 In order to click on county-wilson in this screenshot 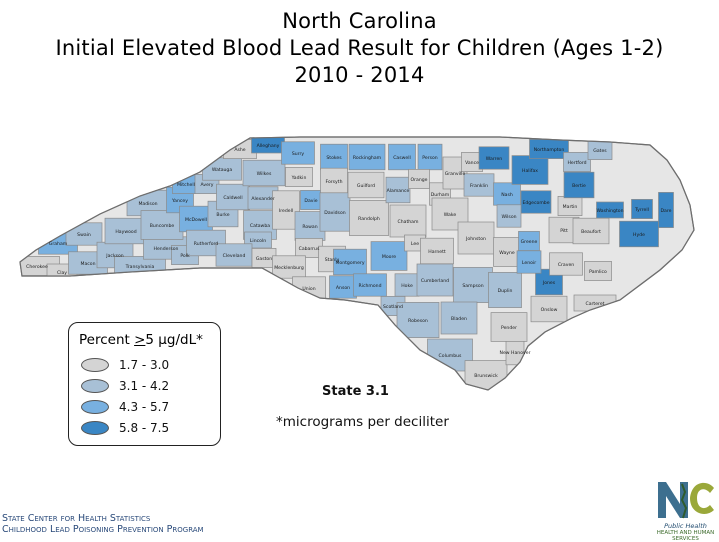, I will do `click(509, 216)`.